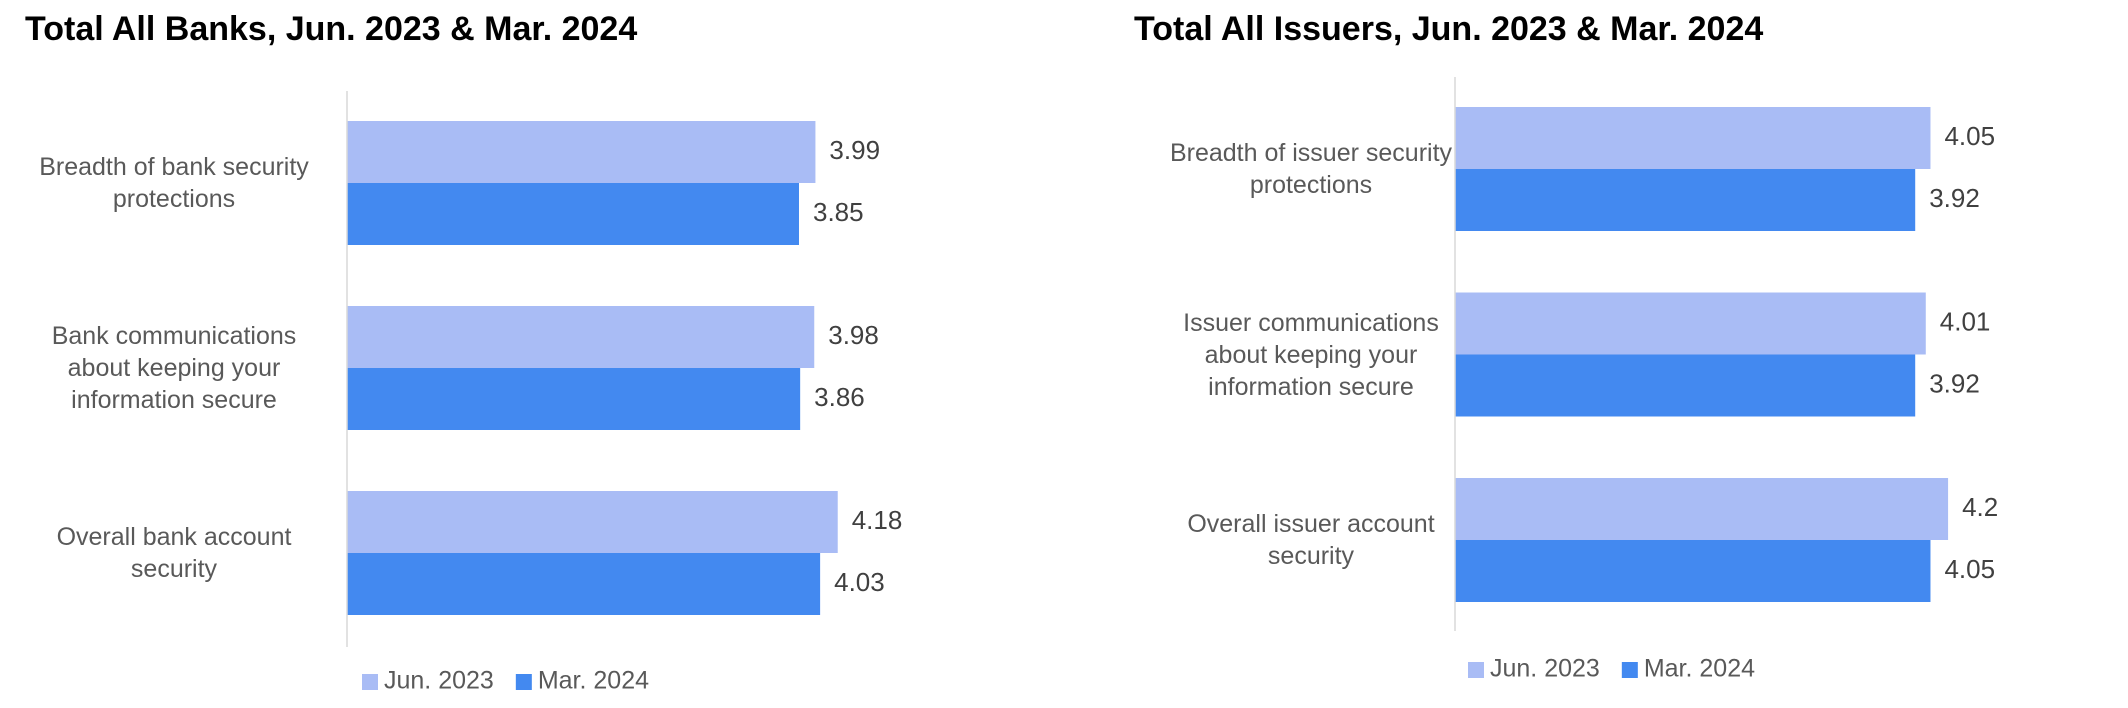 This screenshot has width=2128, height=708. I want to click on value-label: 3.86, so click(839, 397).